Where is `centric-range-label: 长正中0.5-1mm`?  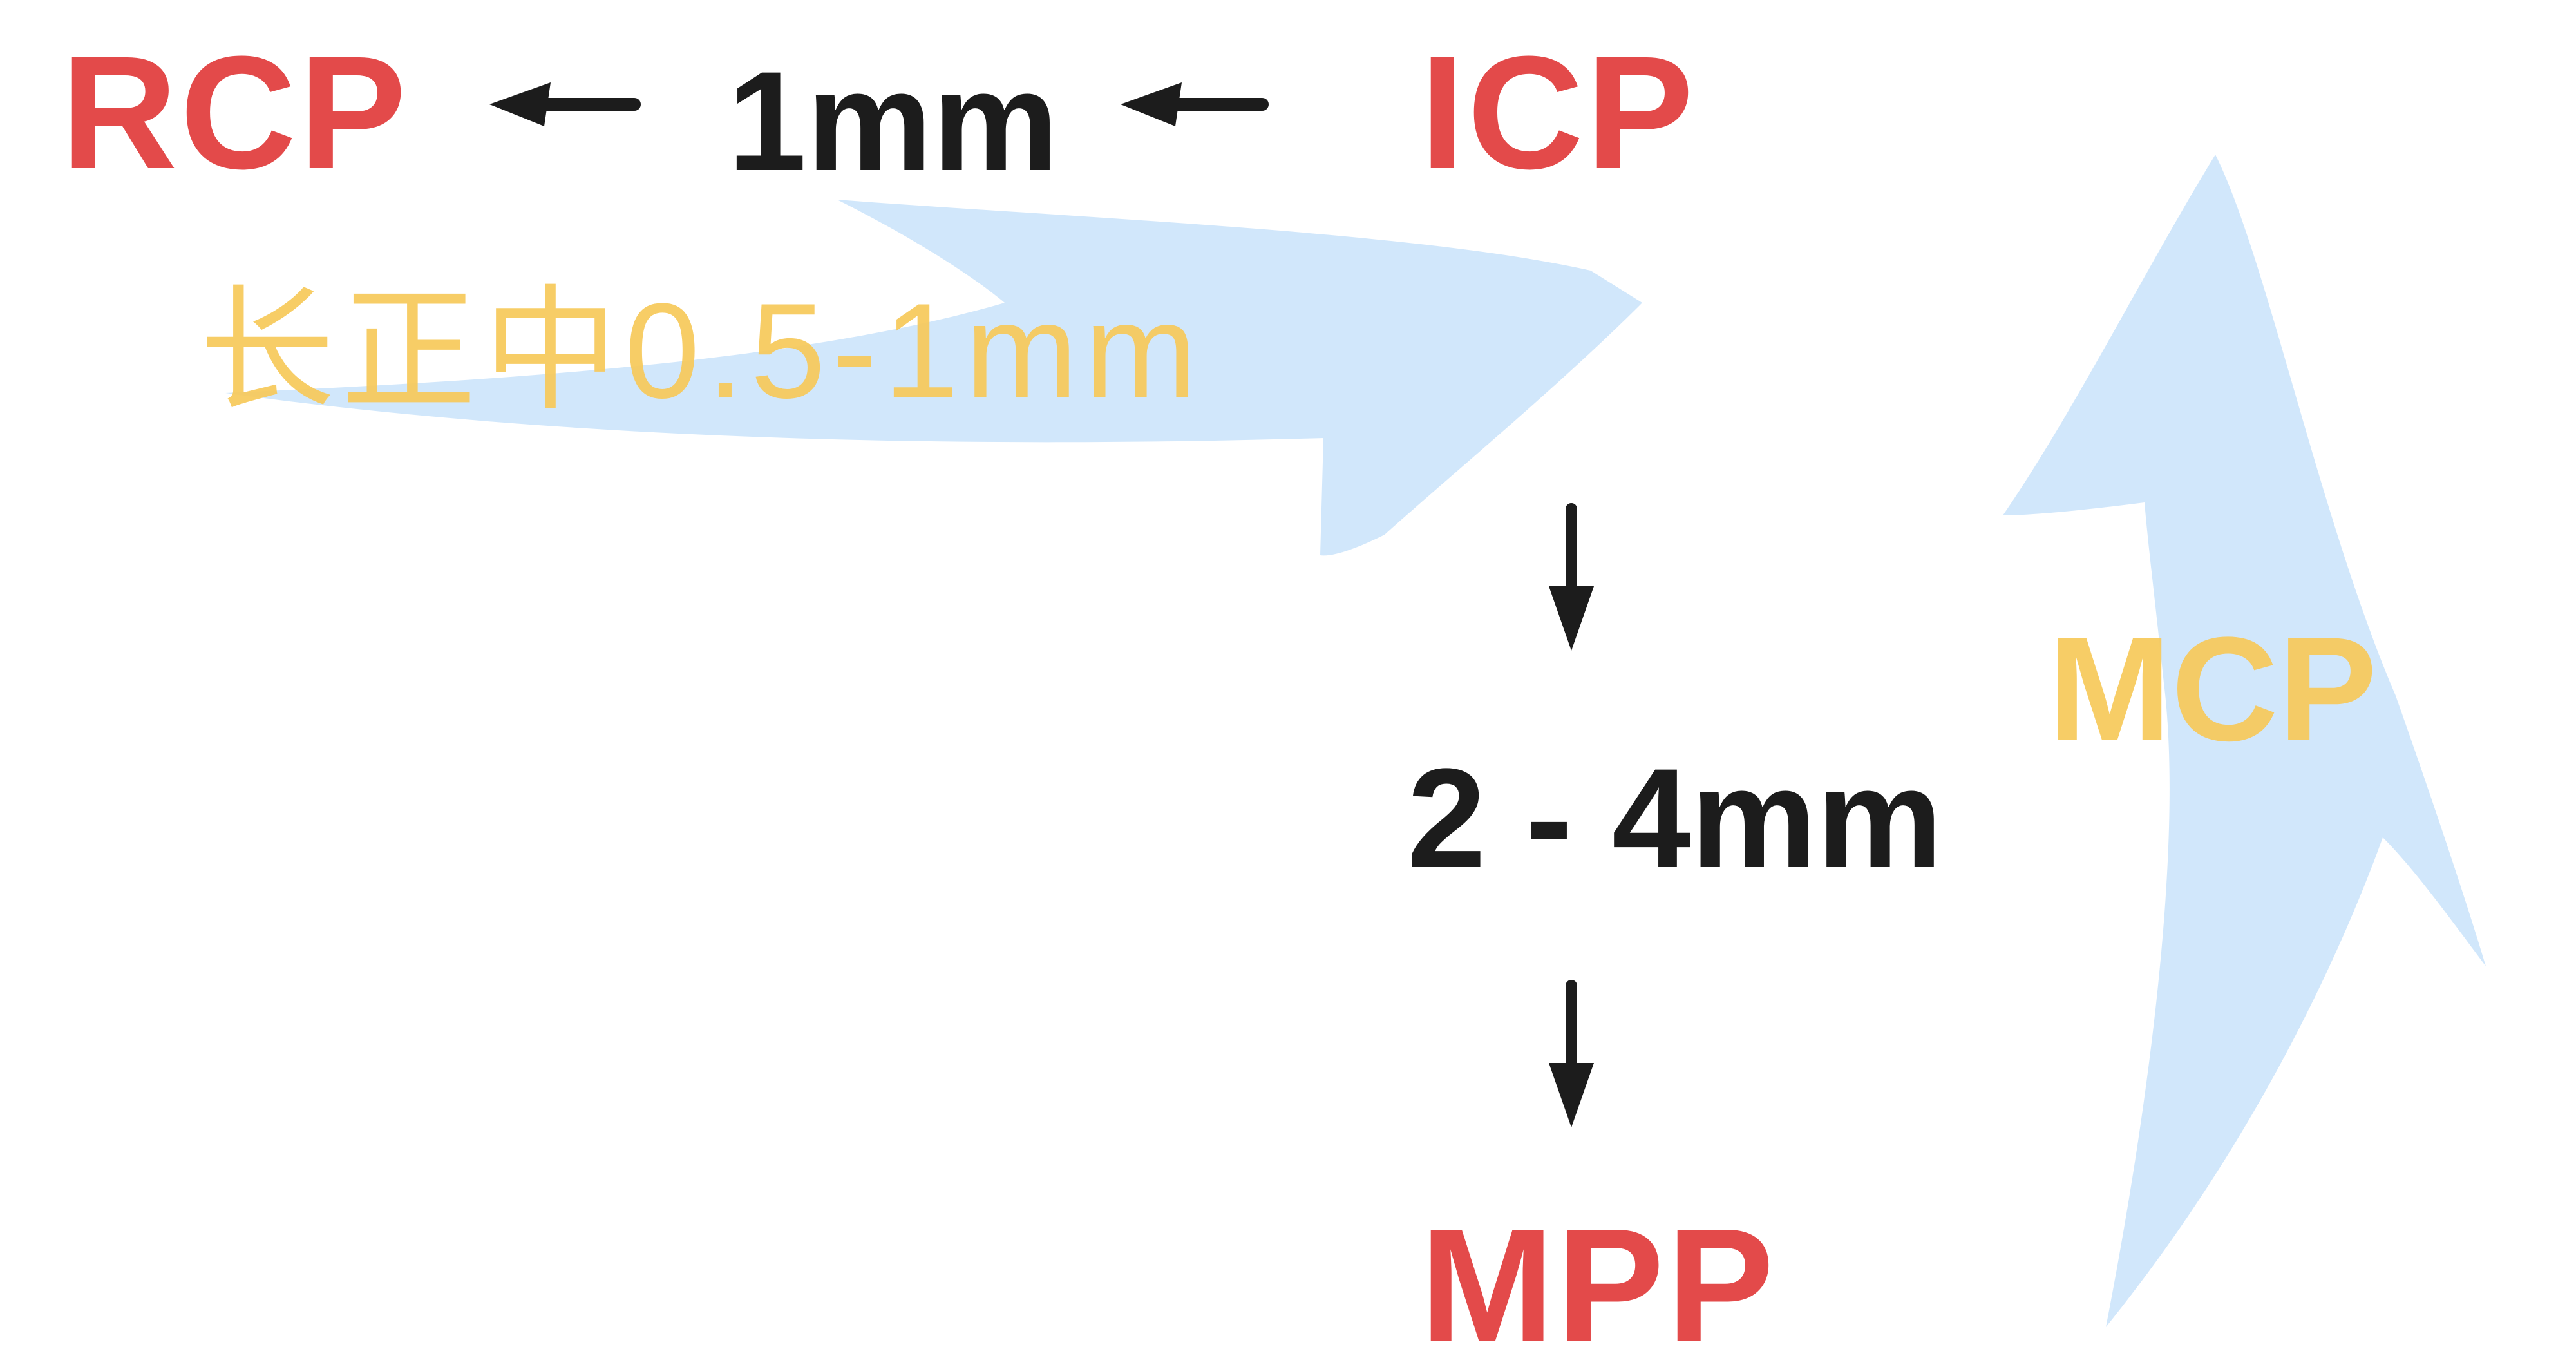
centric-range-label: 长正中0.5-1mm is located at coordinates (702, 350).